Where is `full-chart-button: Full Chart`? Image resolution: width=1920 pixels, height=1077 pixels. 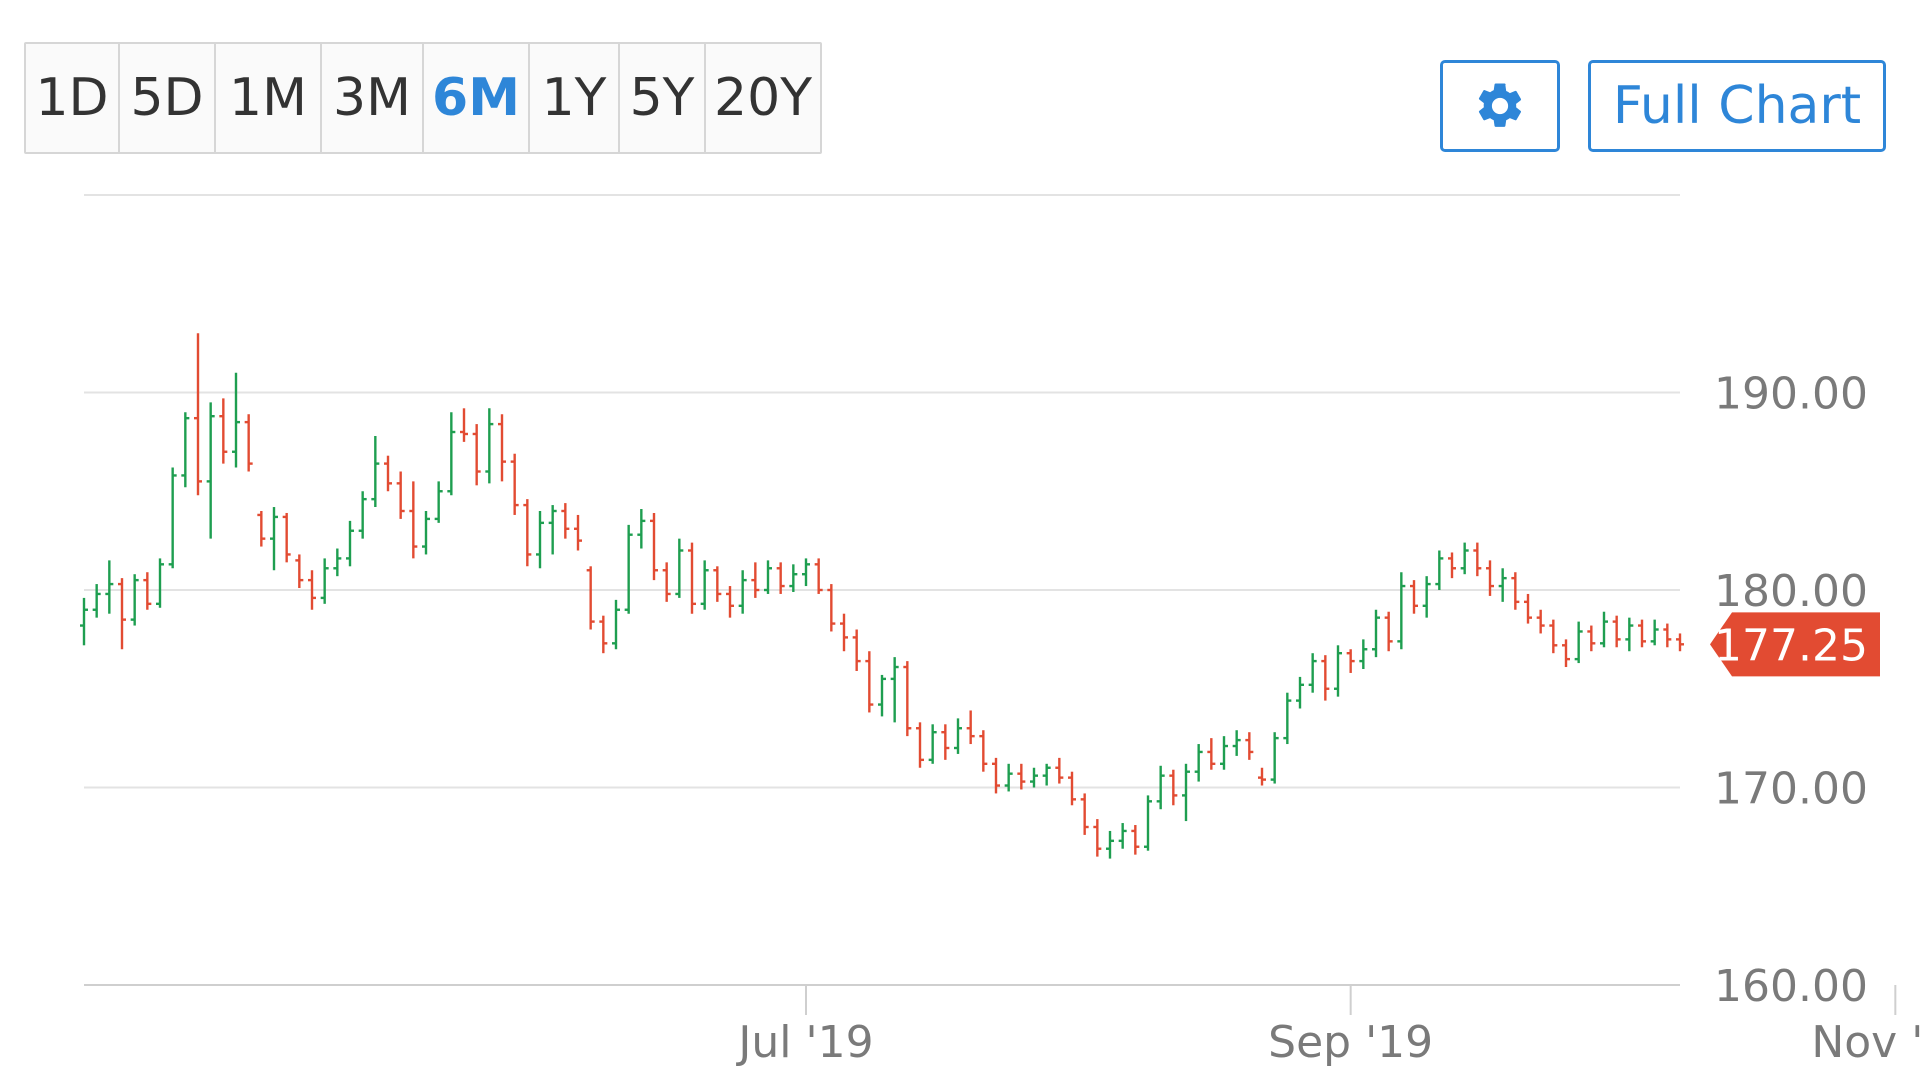 full-chart-button: Full Chart is located at coordinates (1737, 106).